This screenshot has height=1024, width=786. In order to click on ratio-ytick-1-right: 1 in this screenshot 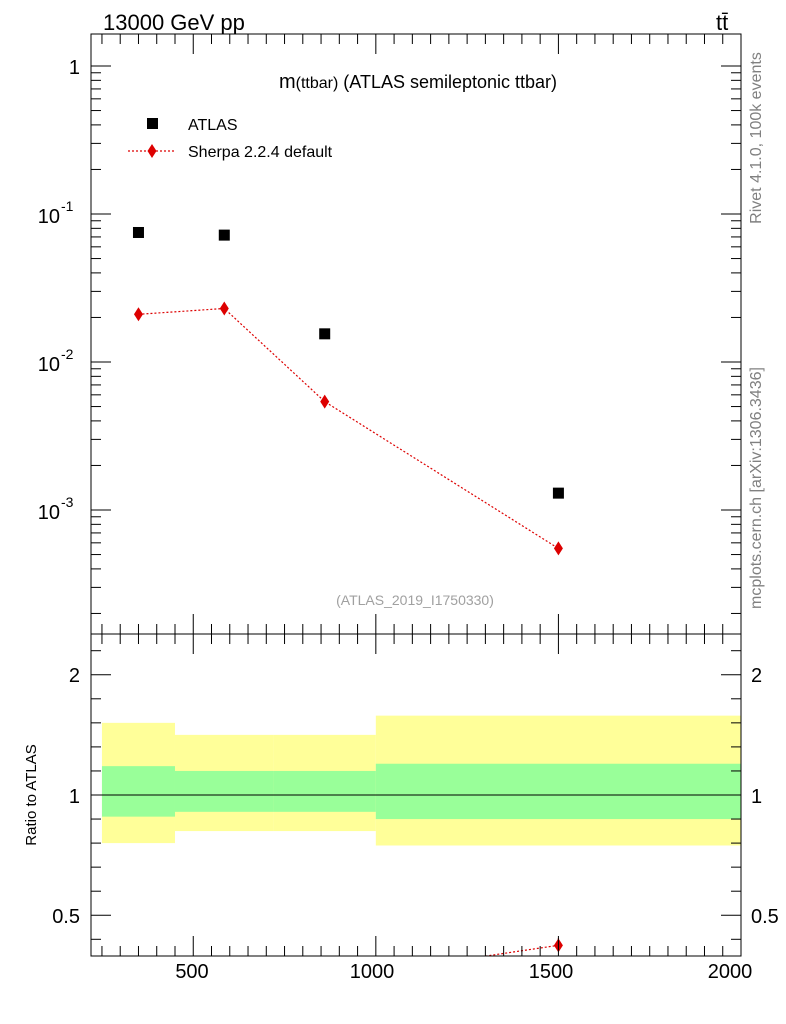, I will do `click(756, 797)`.